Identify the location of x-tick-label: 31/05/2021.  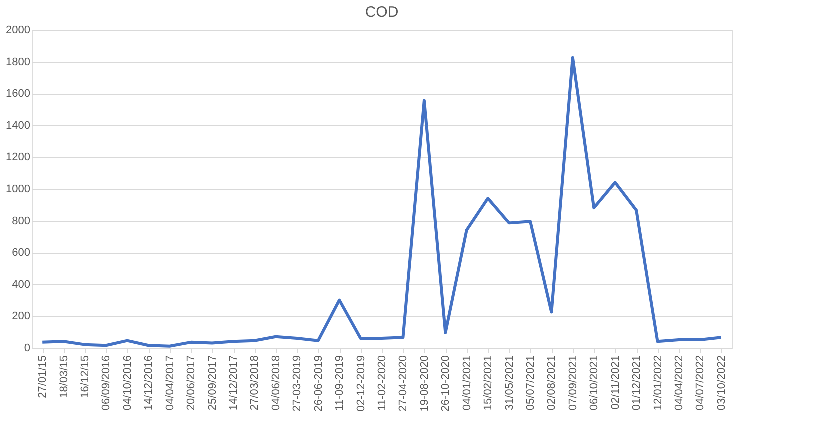
(510, 383).